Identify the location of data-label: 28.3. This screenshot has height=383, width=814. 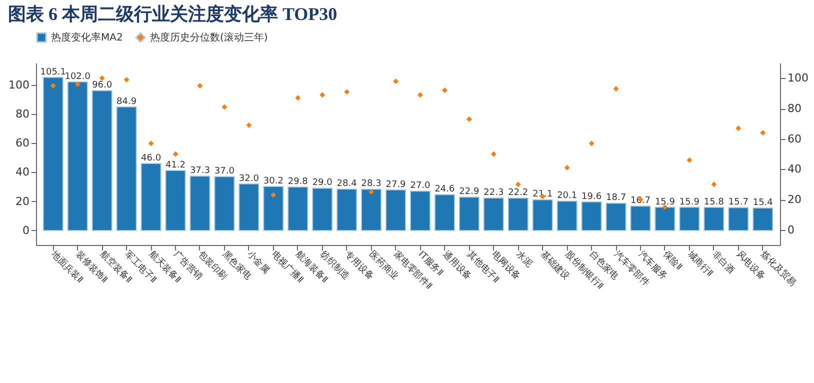
(371, 184).